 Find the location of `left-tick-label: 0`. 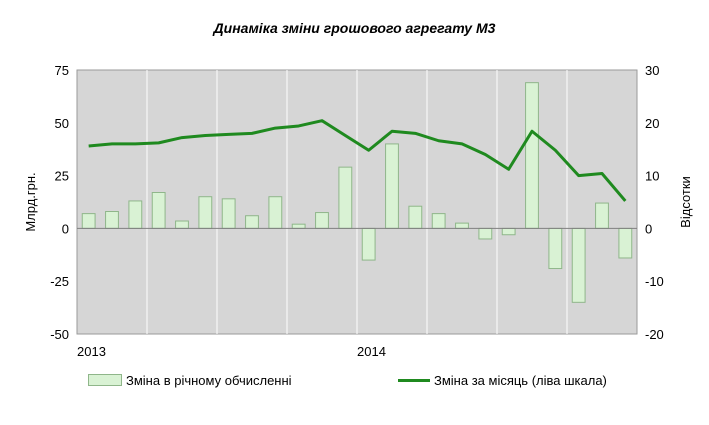

left-tick-label: 0 is located at coordinates (65, 228).